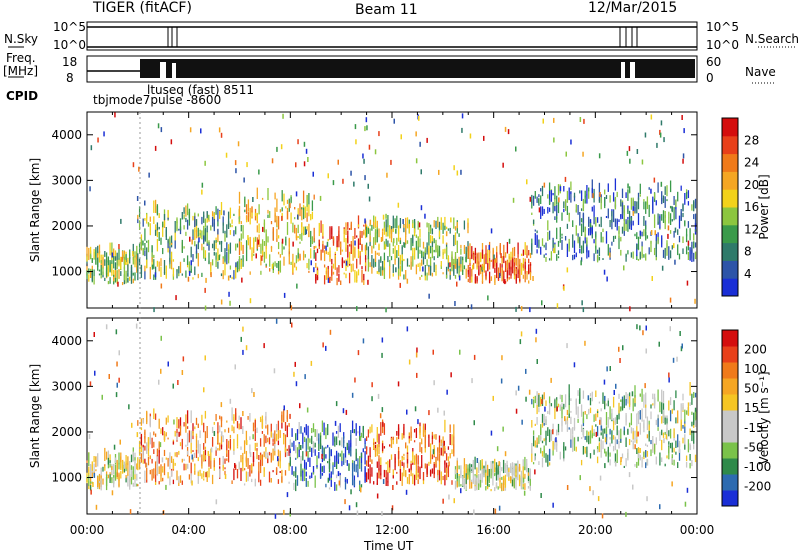 The width and height of the screenshot is (800, 554). I want to click on cpid-entry-2: tbjmode7pulse -8600, so click(157, 100).